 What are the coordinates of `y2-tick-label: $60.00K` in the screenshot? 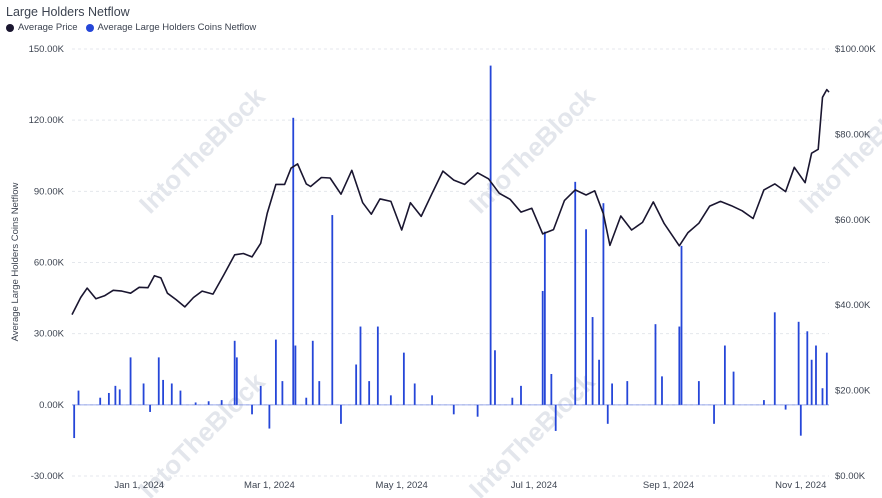 It's located at (853, 220).